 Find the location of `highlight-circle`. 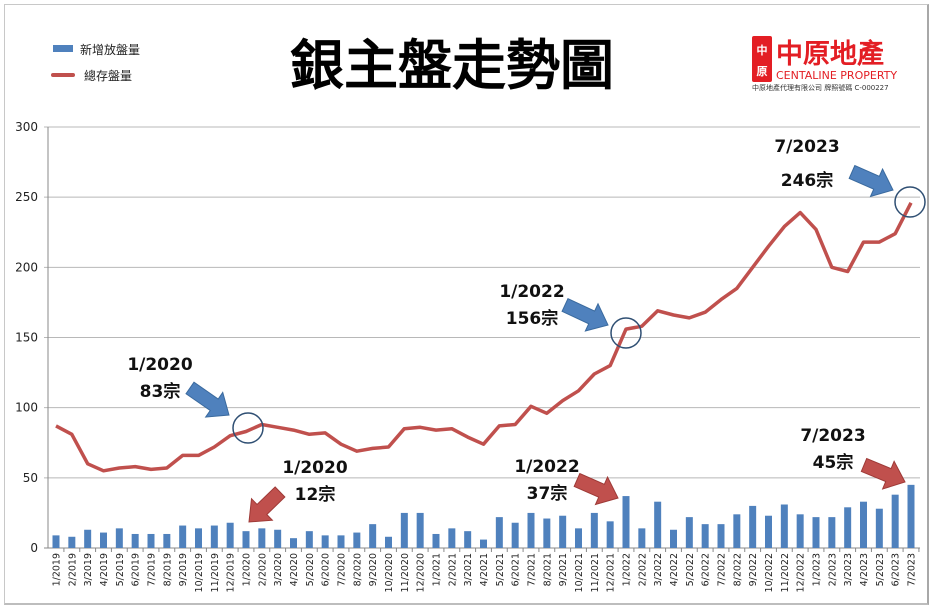

highlight-circle is located at coordinates (910, 202).